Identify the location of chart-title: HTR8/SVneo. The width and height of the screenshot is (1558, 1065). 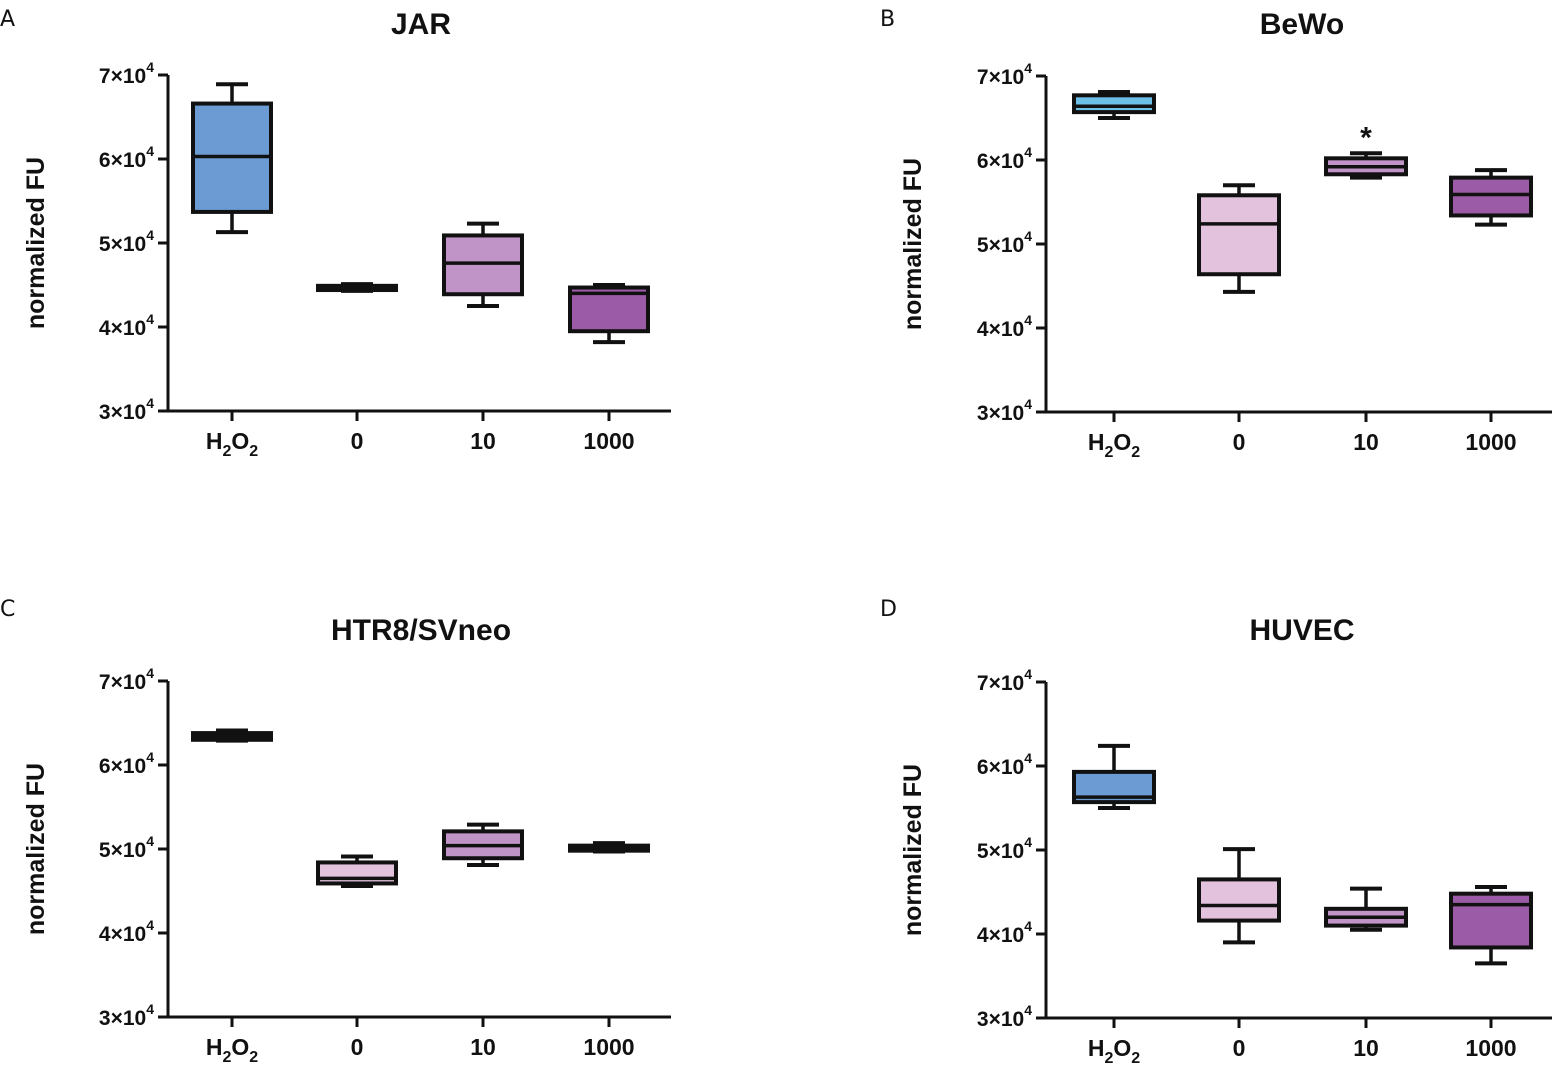
(421, 630).